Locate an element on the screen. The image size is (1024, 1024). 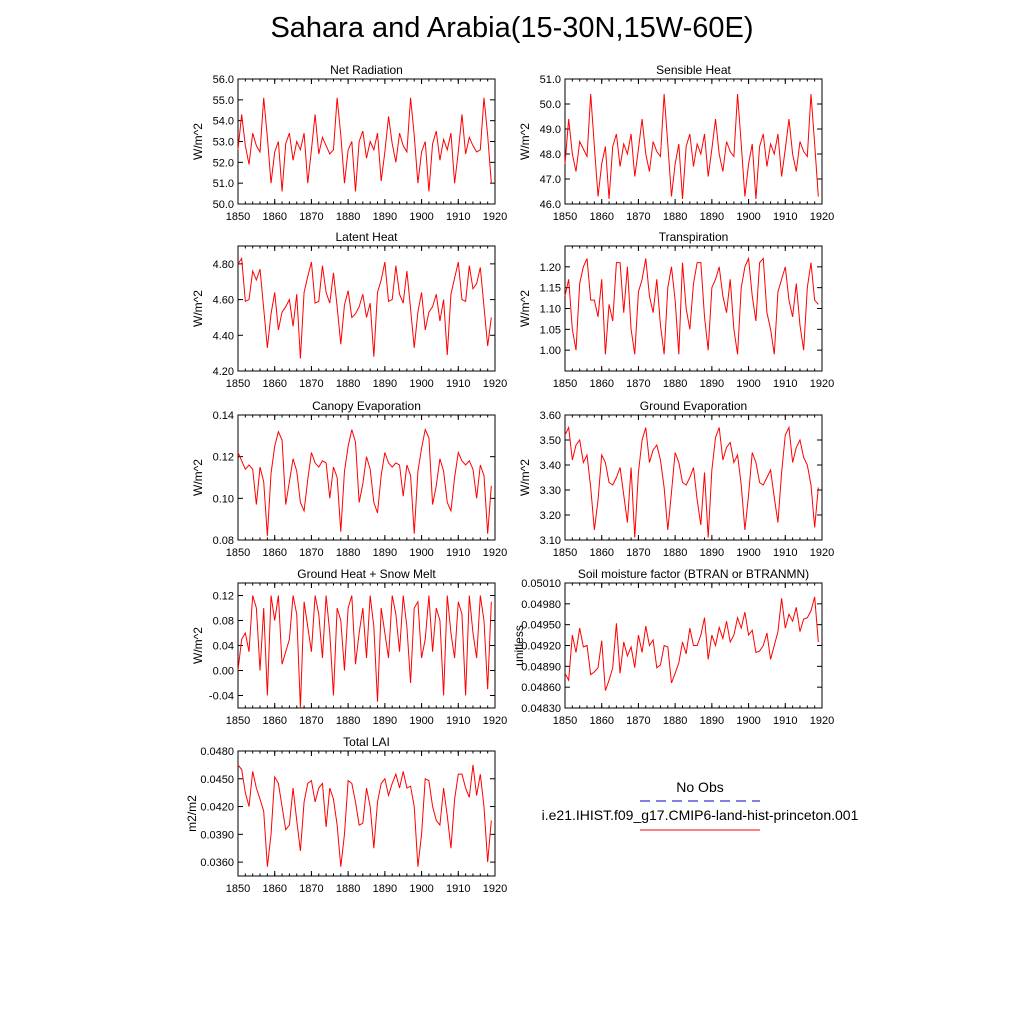
y-tick-label: 0.14 is located at coordinates (223, 416).